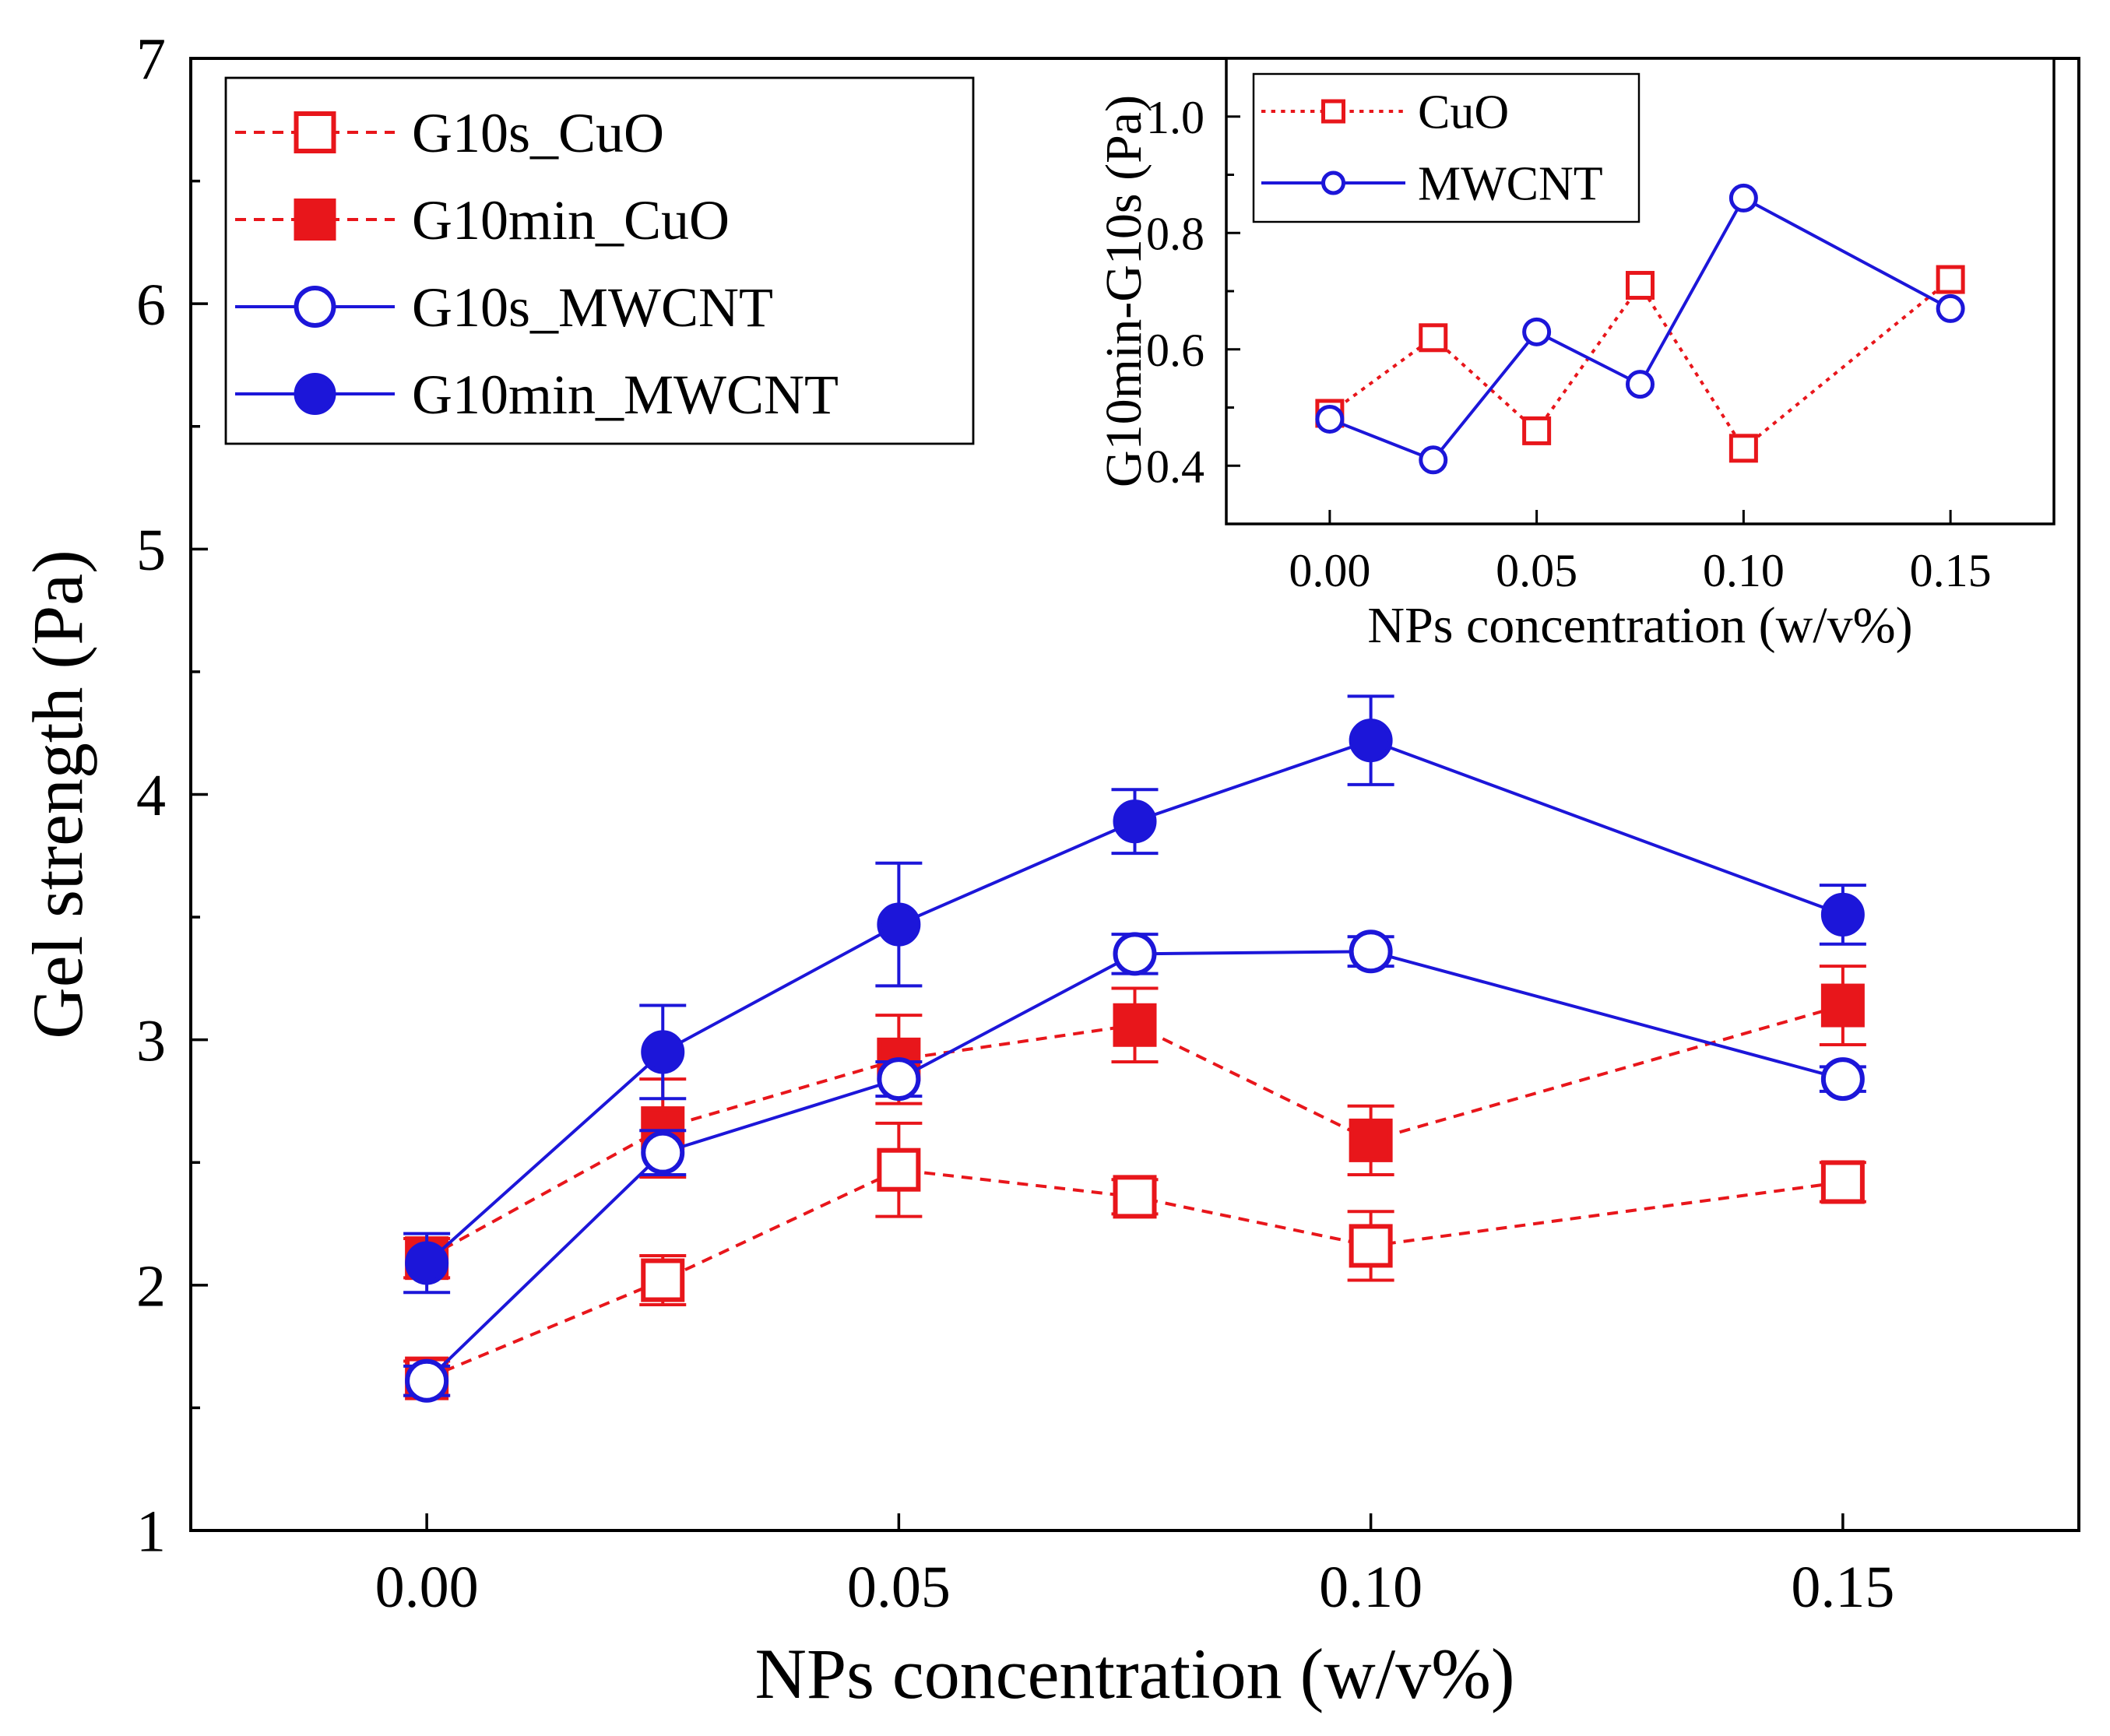  I want to click on legend-label: G10min_CuO, so click(571, 220).